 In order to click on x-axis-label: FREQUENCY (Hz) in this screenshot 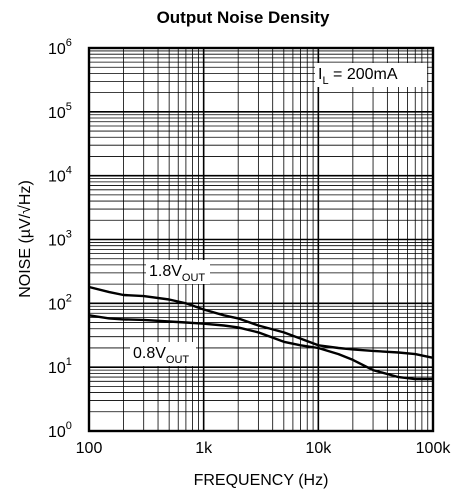, I will do `click(261, 480)`.